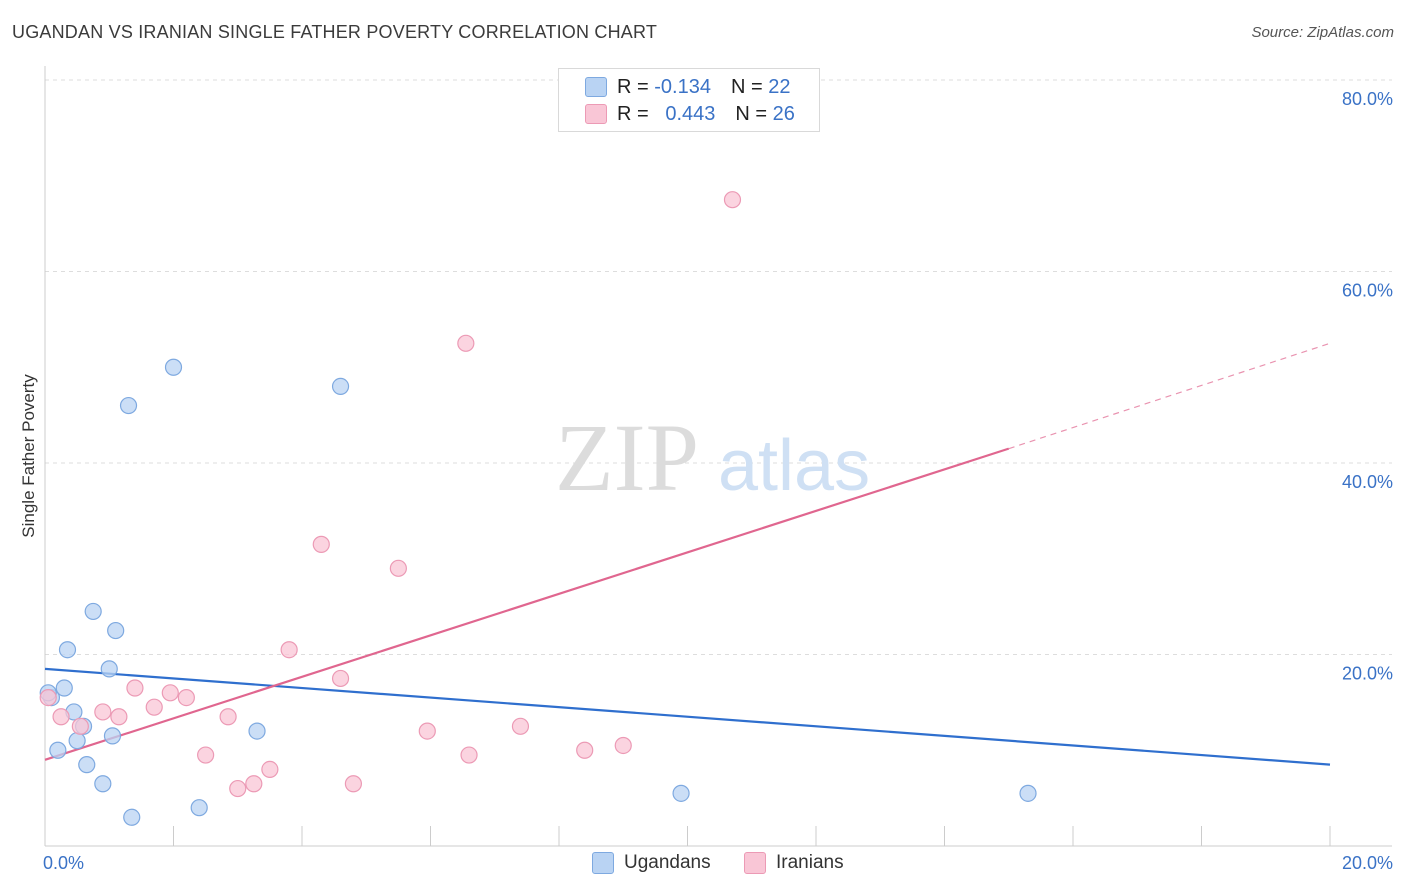  What do you see at coordinates (667, 862) in the screenshot?
I see `legend-label: Ugandans` at bounding box center [667, 862].